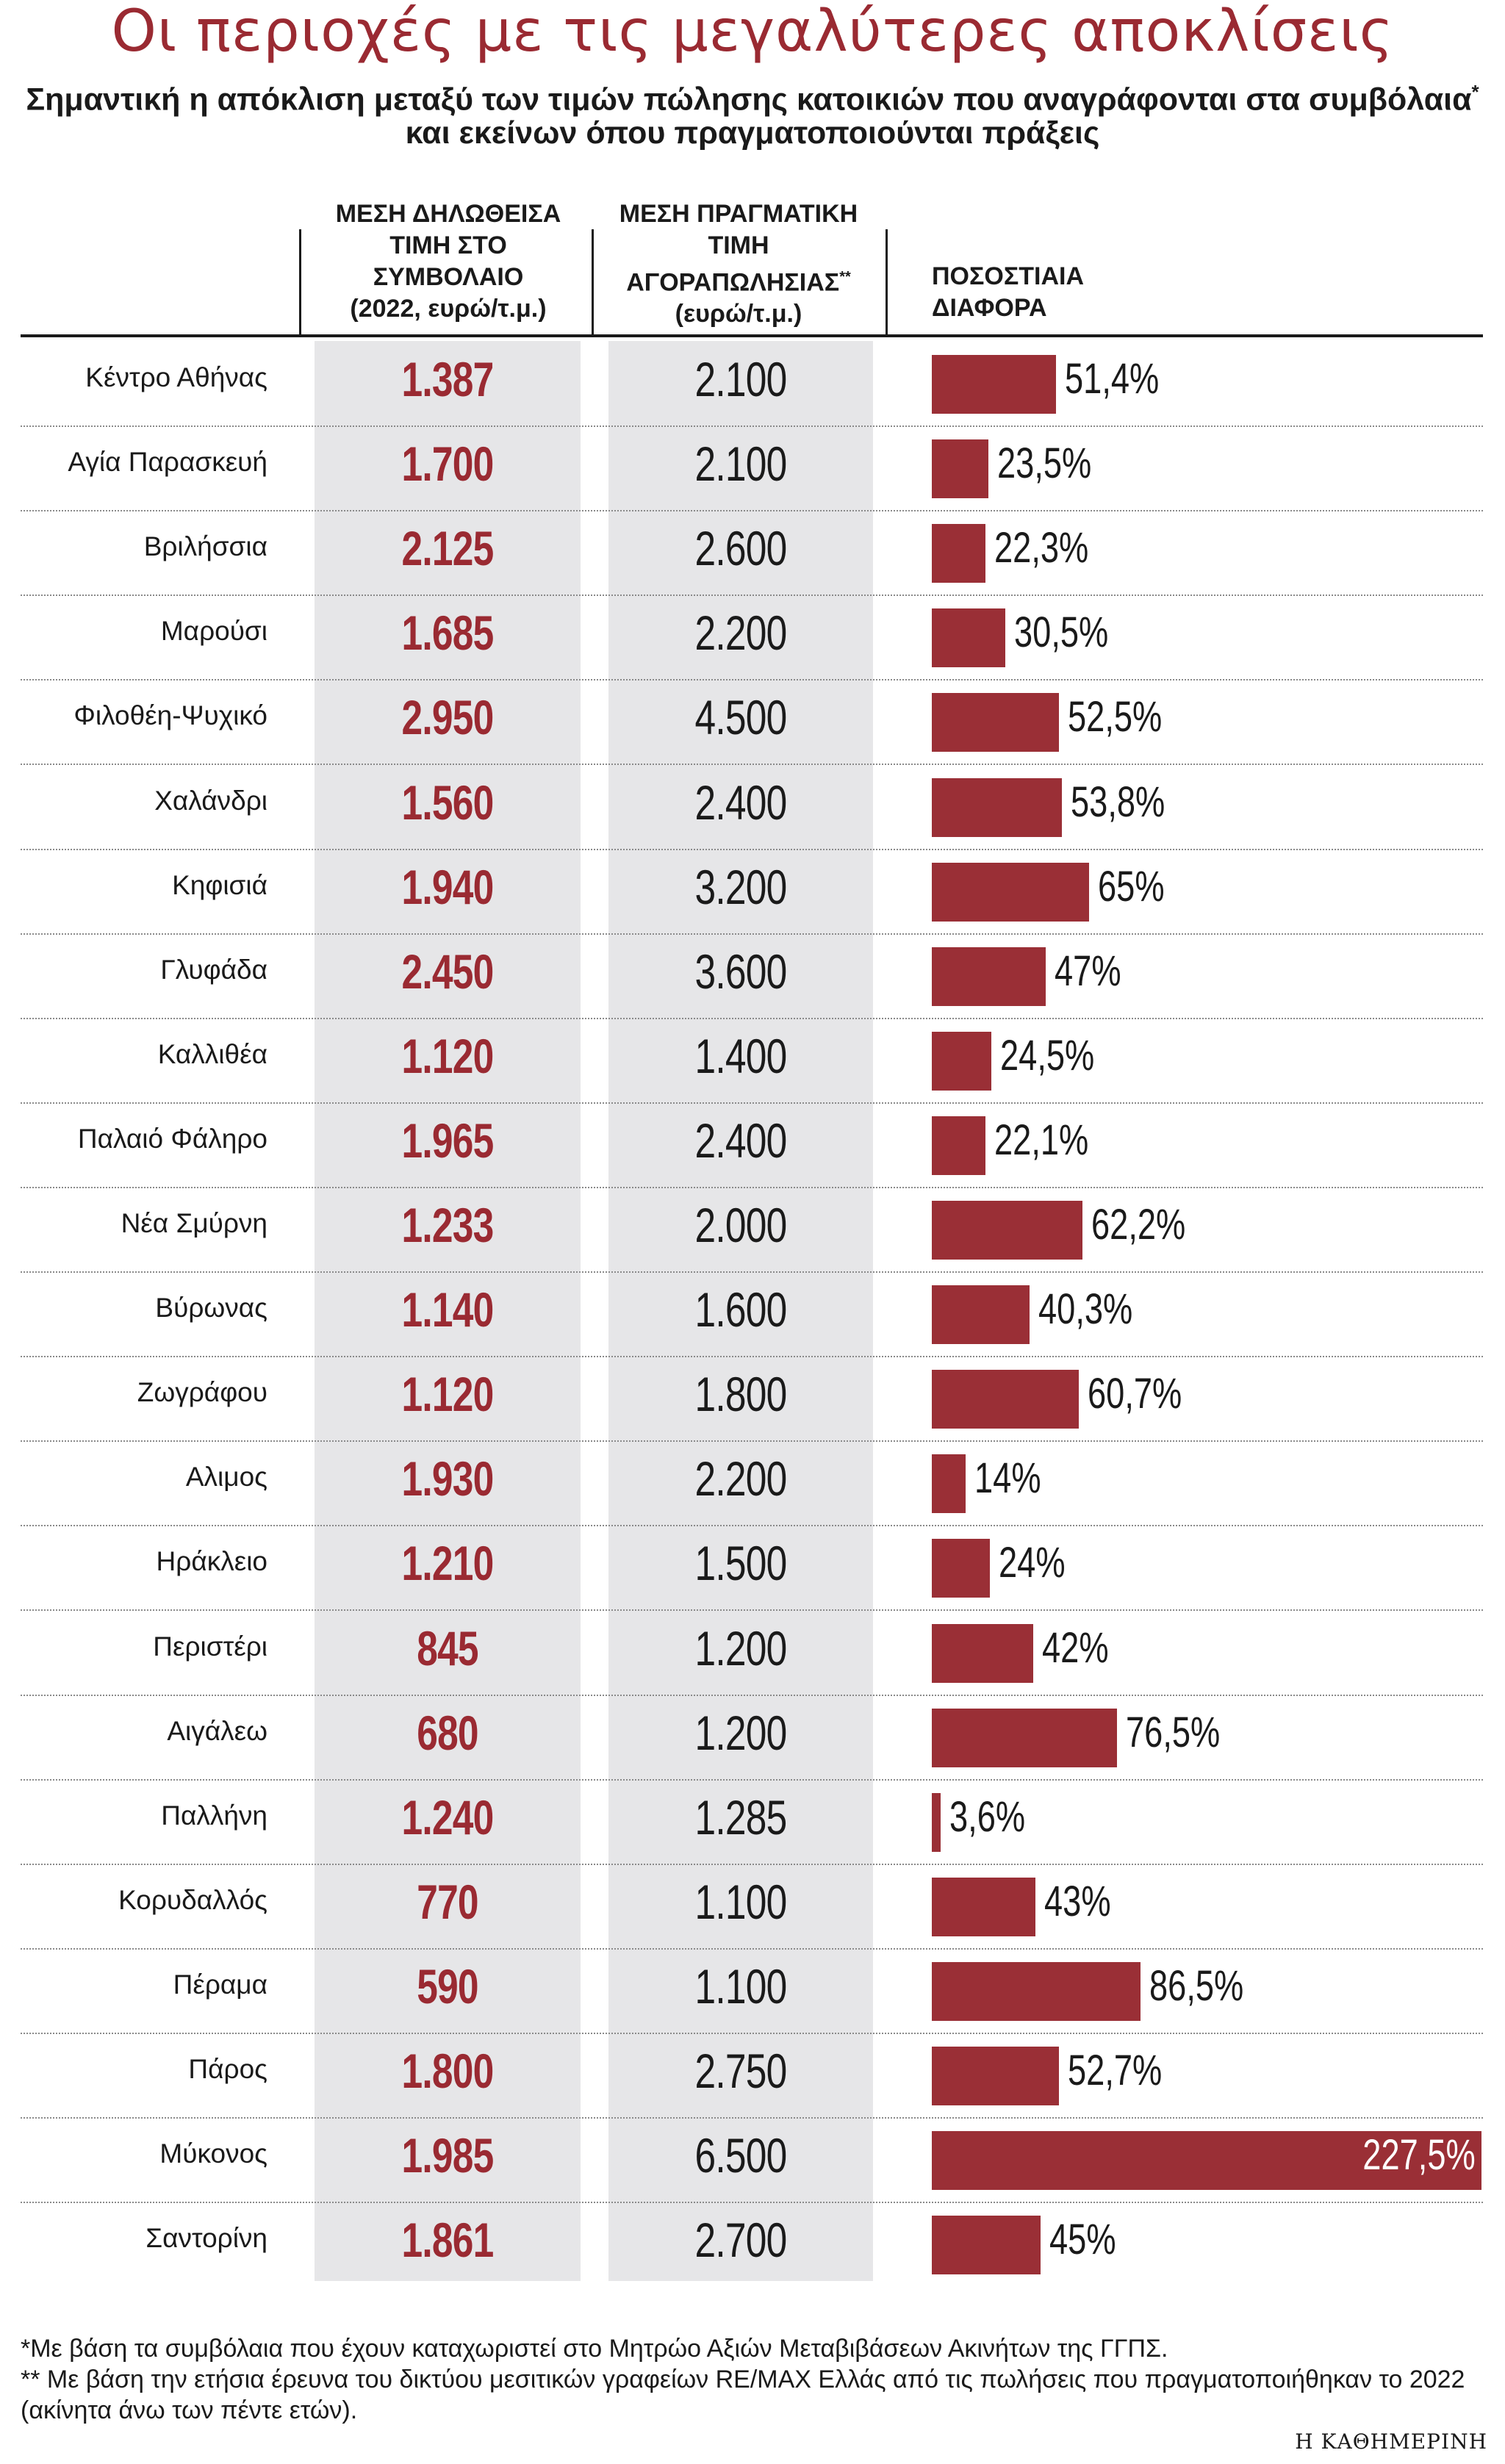 The width and height of the screenshot is (1505, 2464). What do you see at coordinates (1085, 1309) in the screenshot?
I see `pct-difference-label: 40,3%` at bounding box center [1085, 1309].